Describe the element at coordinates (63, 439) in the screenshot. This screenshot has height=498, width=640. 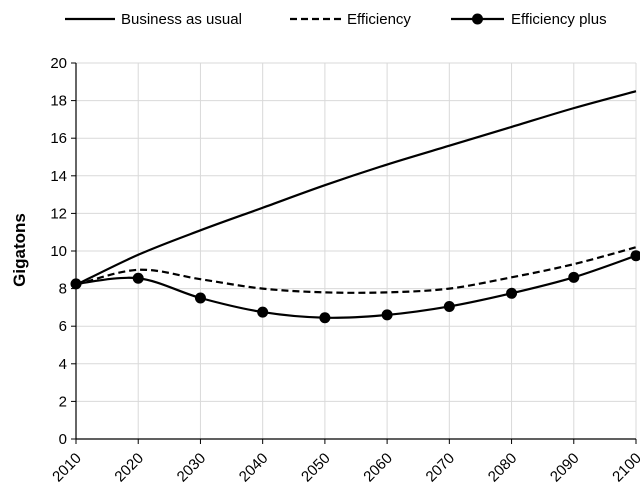
I see `y-tick-label: 0` at that location.